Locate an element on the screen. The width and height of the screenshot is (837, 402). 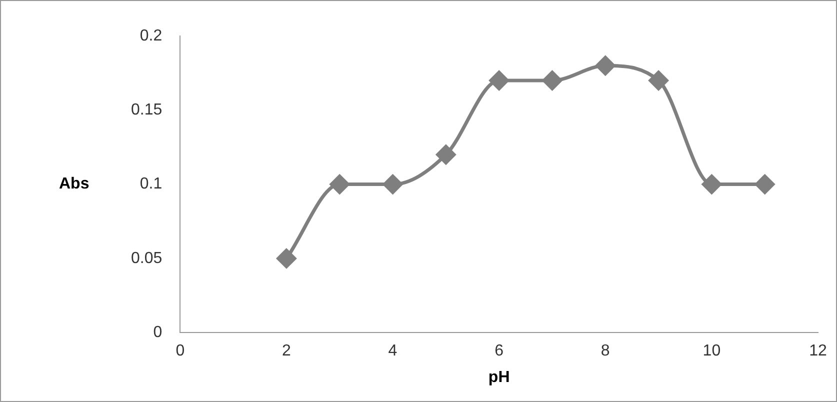
y-tick-label: 0.1 is located at coordinates (151, 184).